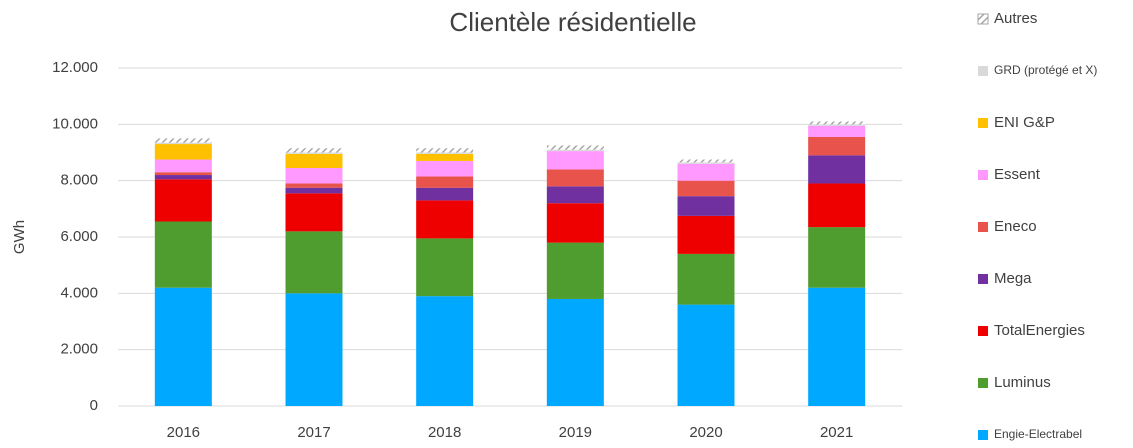  What do you see at coordinates (79, 349) in the screenshot?
I see `y-tick-label: 2.000` at bounding box center [79, 349].